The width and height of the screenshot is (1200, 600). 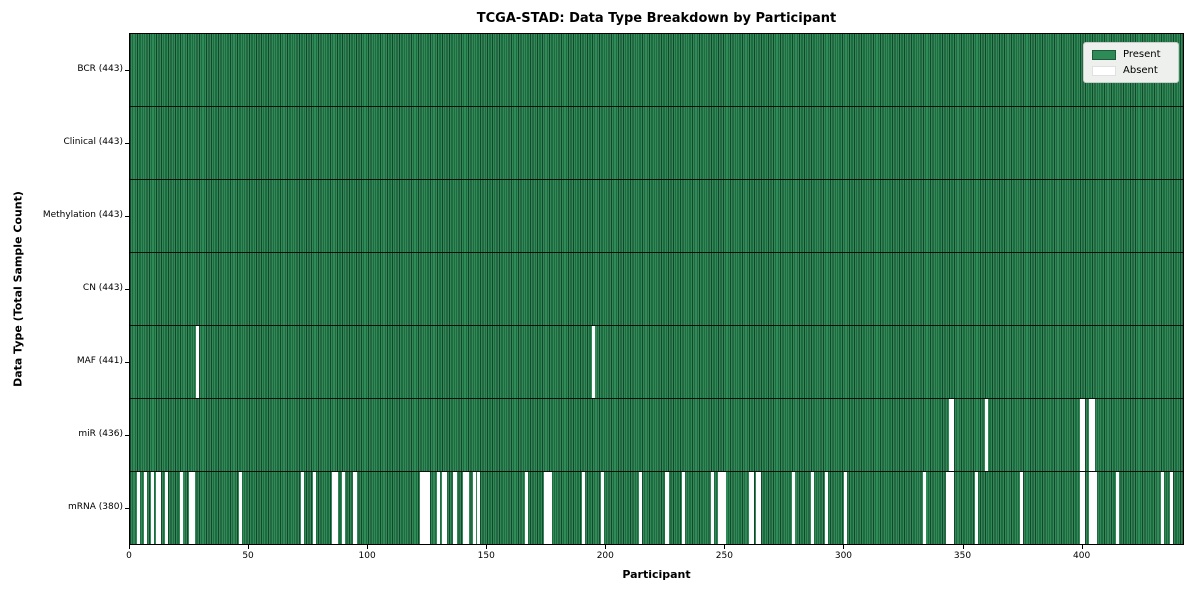 What do you see at coordinates (248, 556) in the screenshot?
I see `x-tick-label: 50` at bounding box center [248, 556].